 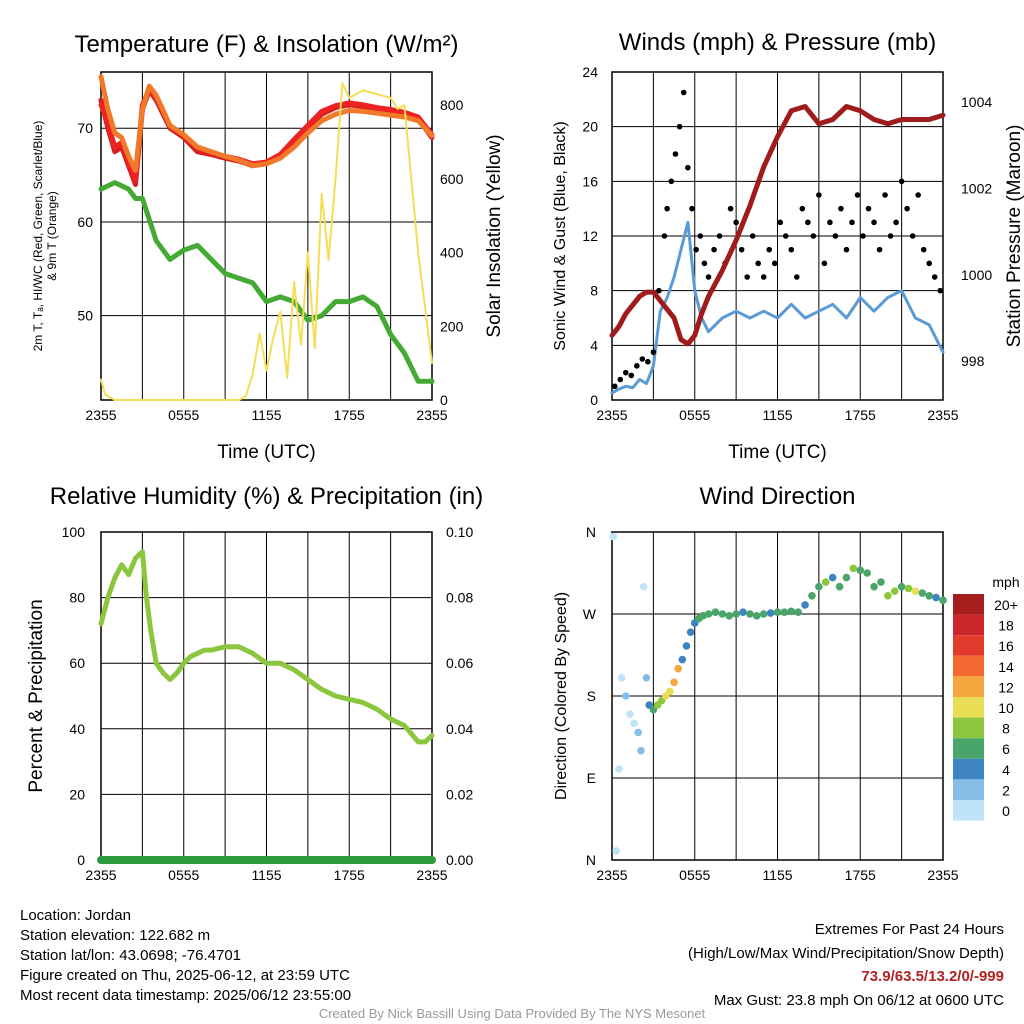 What do you see at coordinates (459, 794) in the screenshot?
I see `y2-tick-label: 0.02` at bounding box center [459, 794].